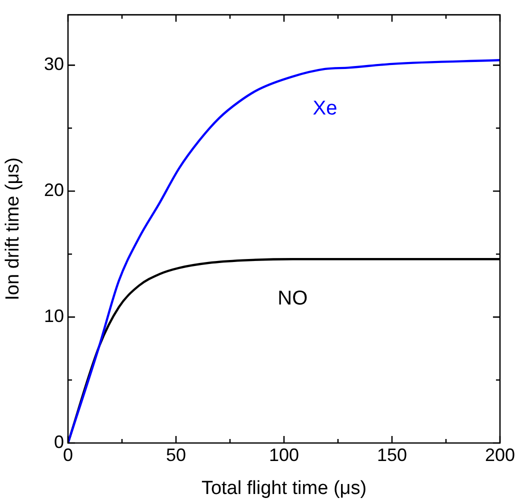  I want to click on y-tick-label: 30, so click(54, 64).